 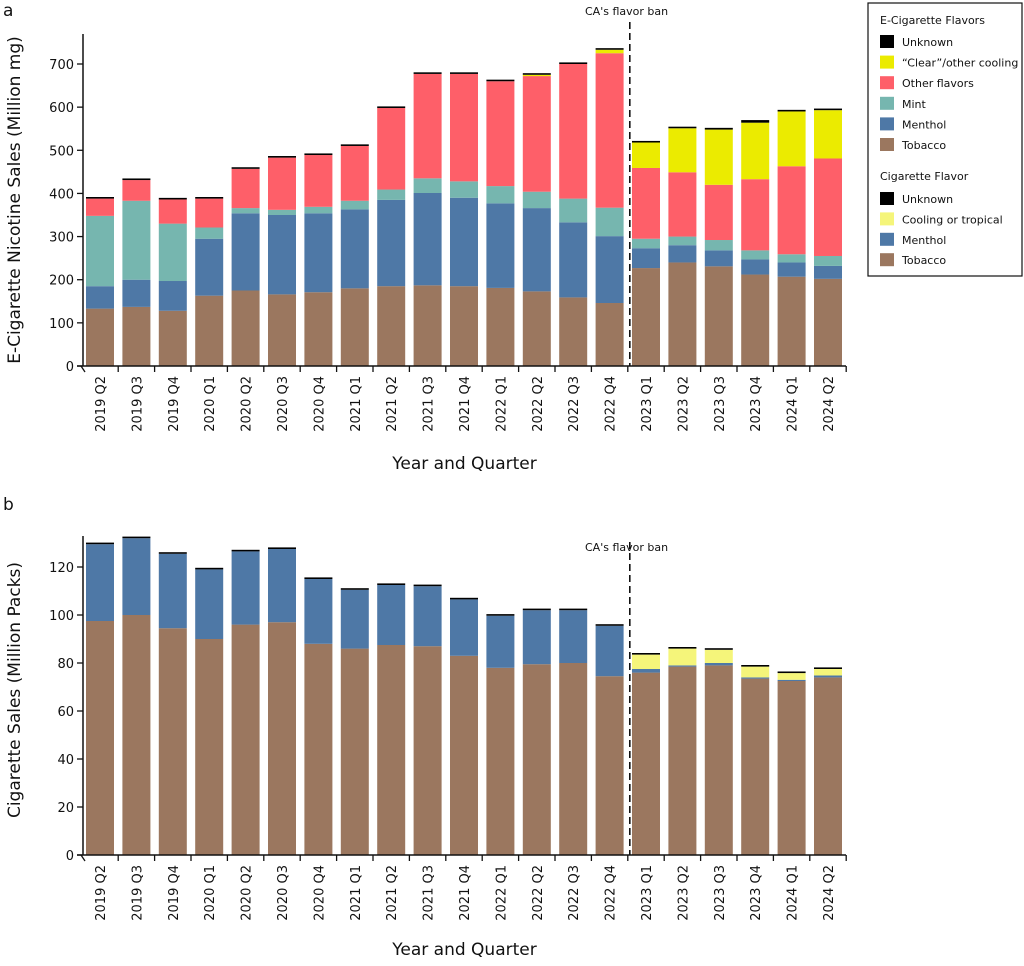 What do you see at coordinates (65, 760) in the screenshot?
I see `y-tick-label: 40` at bounding box center [65, 760].